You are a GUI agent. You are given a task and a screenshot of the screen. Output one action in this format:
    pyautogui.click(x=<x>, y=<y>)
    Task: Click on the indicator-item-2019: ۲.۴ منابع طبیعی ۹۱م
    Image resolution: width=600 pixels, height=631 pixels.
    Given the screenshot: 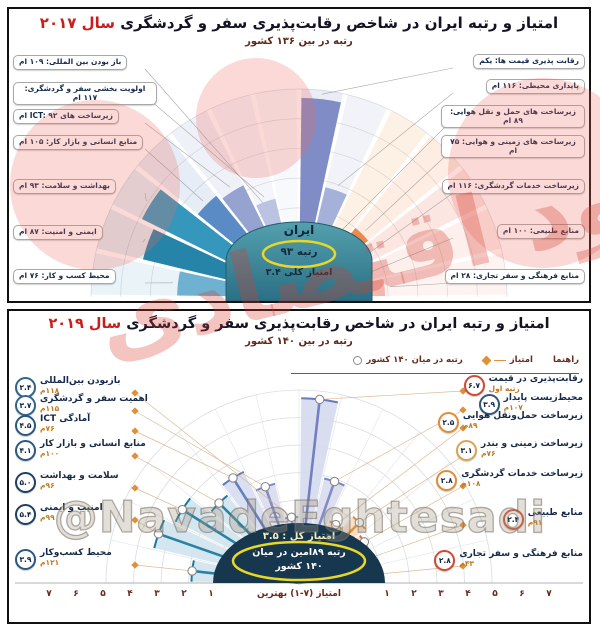 What is the action you would take?
    pyautogui.click(x=542, y=519)
    